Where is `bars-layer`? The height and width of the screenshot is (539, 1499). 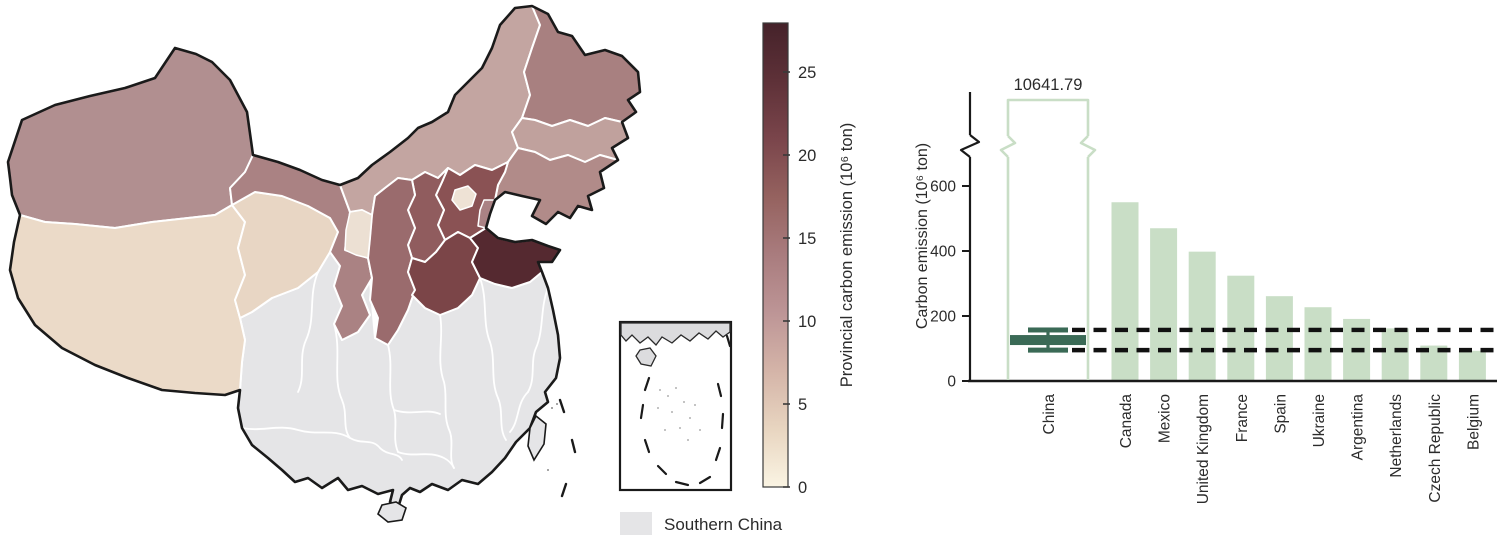
bars-layer is located at coordinates (1298, 291).